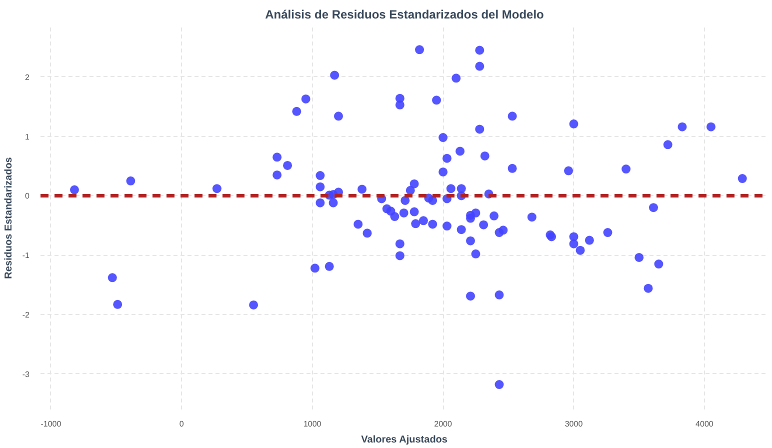  I want to click on x-tick-label: -1000, so click(51, 424).